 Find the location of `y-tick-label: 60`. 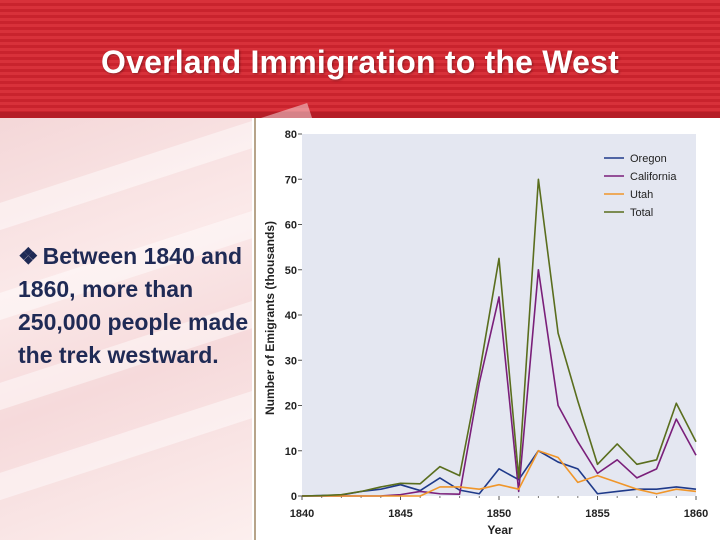

y-tick-label: 60 is located at coordinates (291, 226).